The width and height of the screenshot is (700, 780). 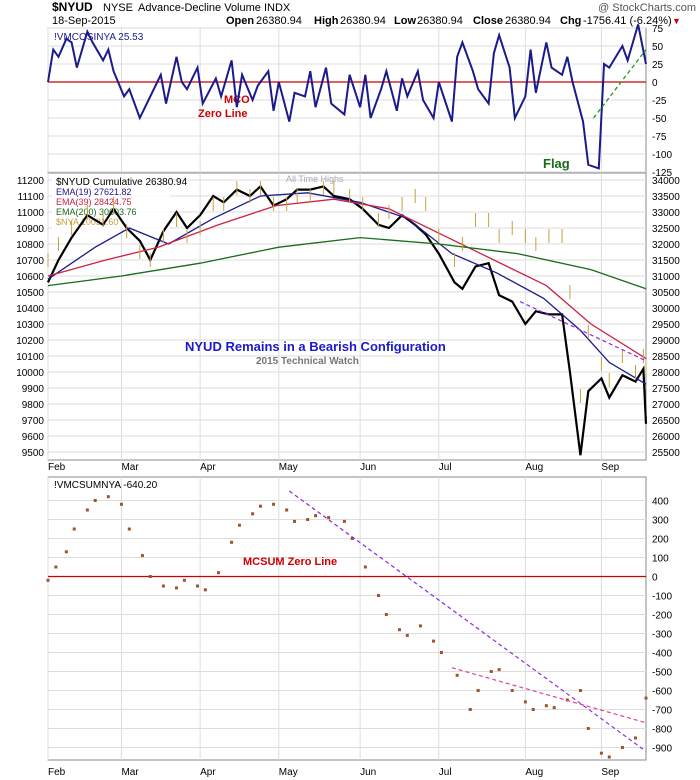 I want to click on nyud-left-tick-label: 10000, so click(x=30, y=373).